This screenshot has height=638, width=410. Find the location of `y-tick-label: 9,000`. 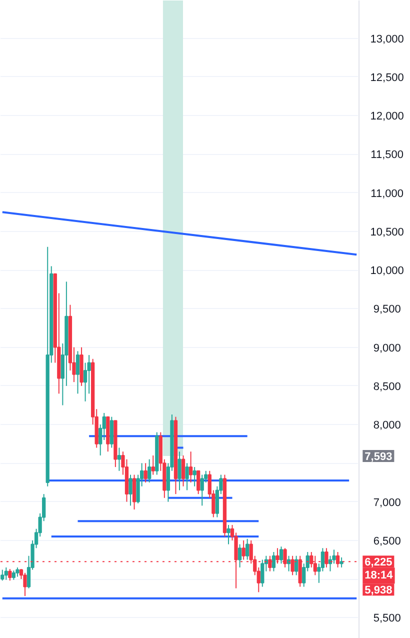

y-tick-label: 9,000 is located at coordinates (387, 348).